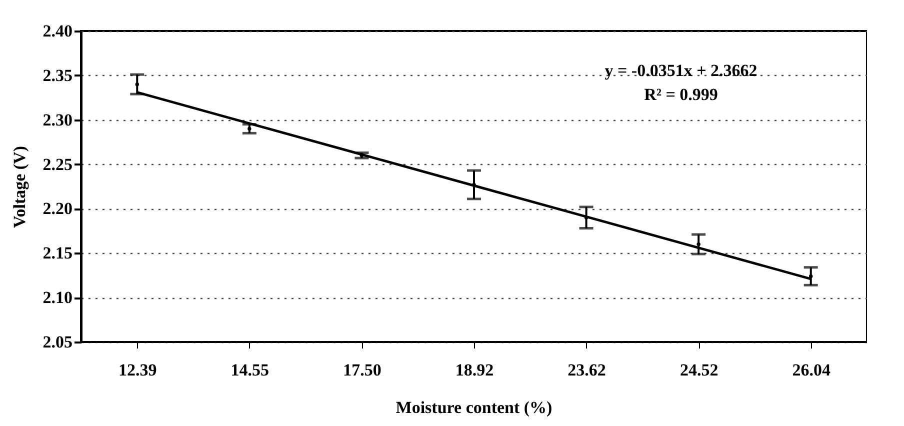 The height and width of the screenshot is (426, 904). I want to click on y-tick-label: 2.30, so click(57, 120).